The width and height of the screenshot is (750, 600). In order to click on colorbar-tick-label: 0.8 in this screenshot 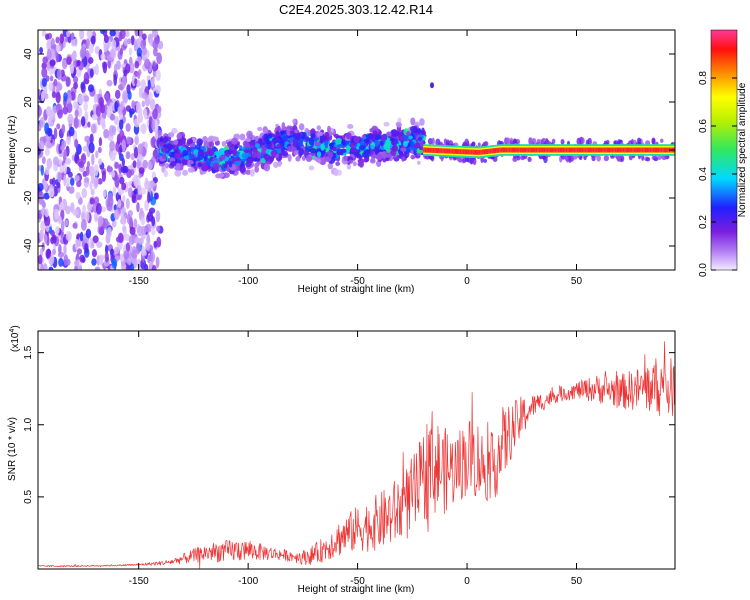, I will do `click(703, 78)`.